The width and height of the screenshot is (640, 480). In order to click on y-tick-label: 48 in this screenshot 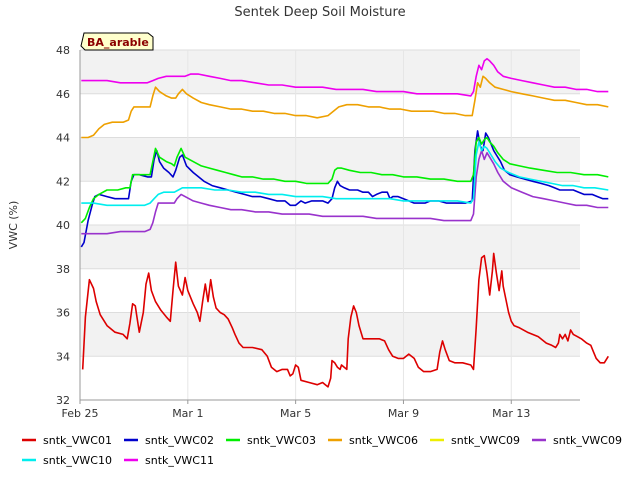, I will do `click(63, 50)`.